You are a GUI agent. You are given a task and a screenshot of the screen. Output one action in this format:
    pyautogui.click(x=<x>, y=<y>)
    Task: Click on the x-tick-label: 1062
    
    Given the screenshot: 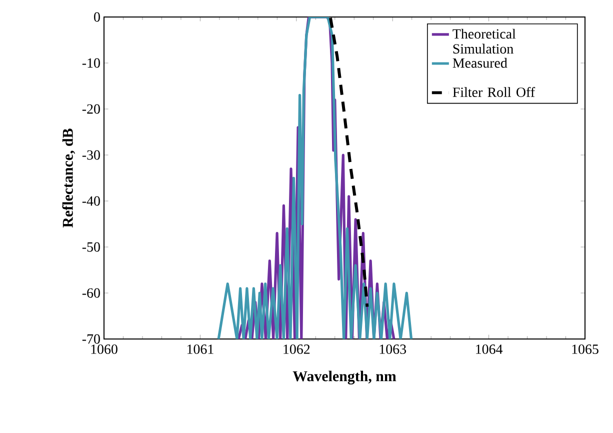 What is the action you would take?
    pyautogui.click(x=297, y=349)
    